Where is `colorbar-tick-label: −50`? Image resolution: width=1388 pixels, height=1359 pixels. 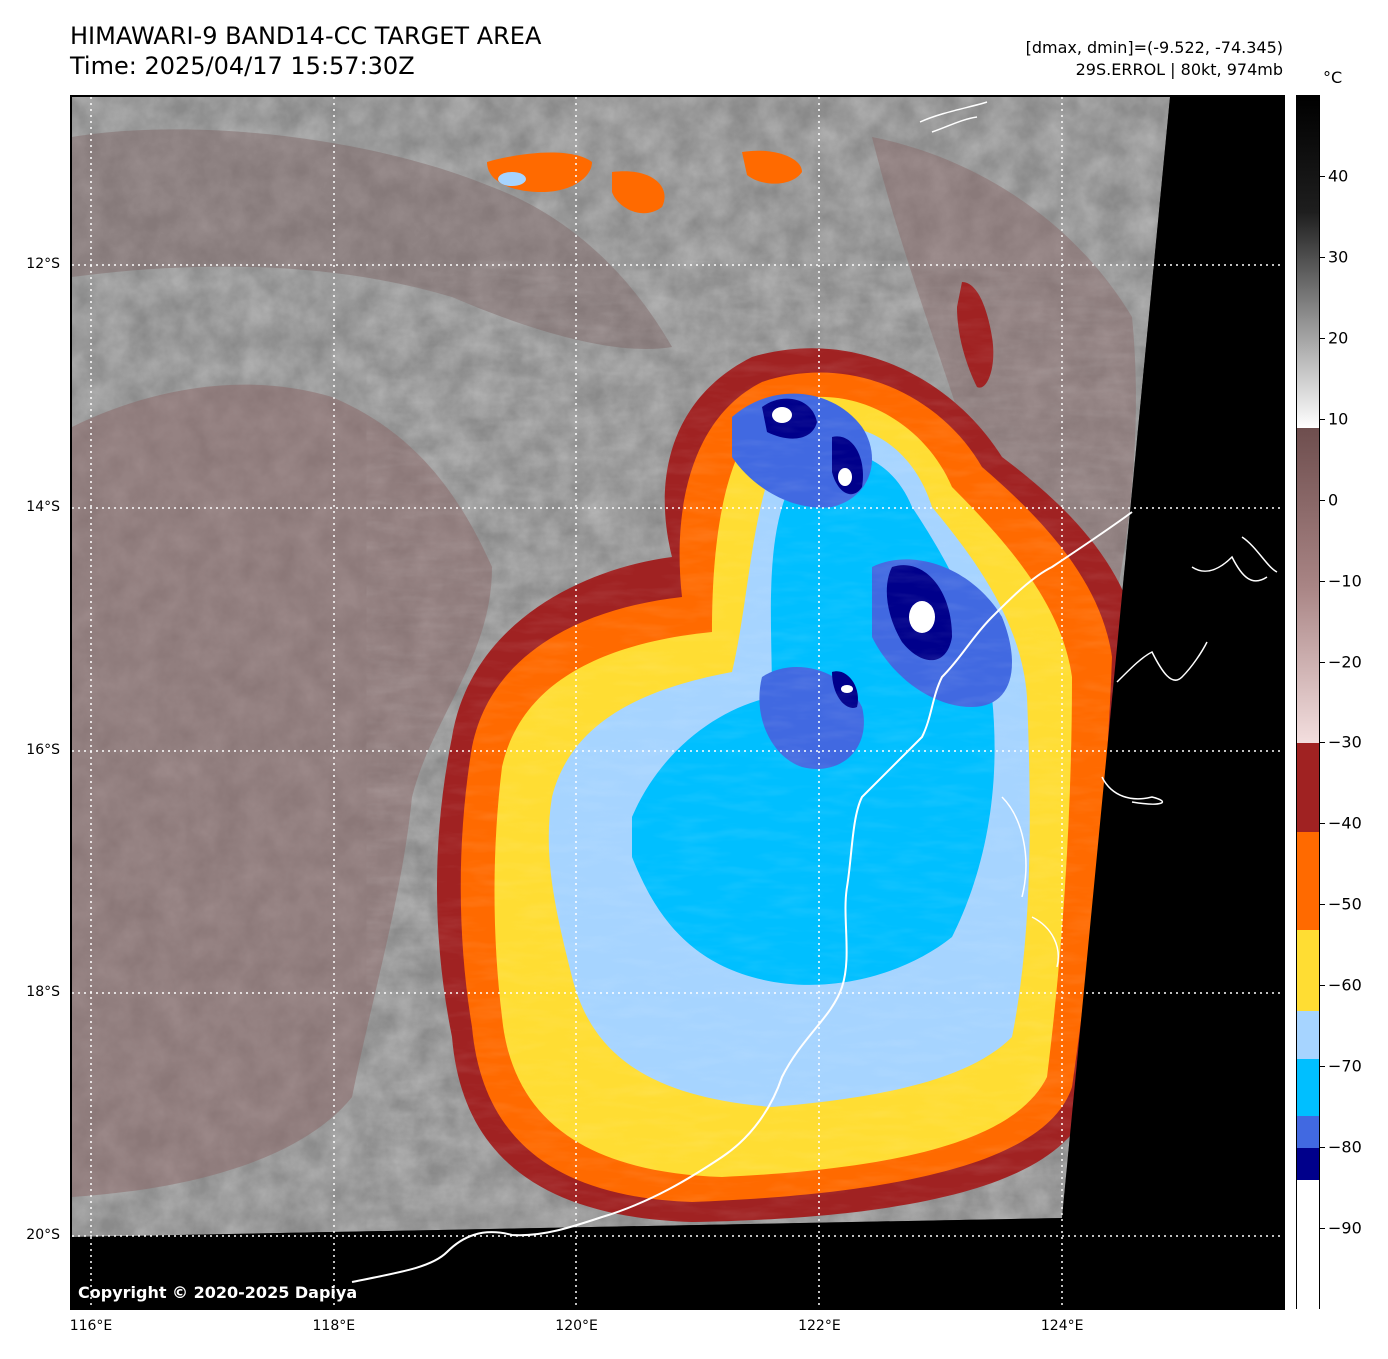 colorbar-tick-label: −50 is located at coordinates (1345, 904).